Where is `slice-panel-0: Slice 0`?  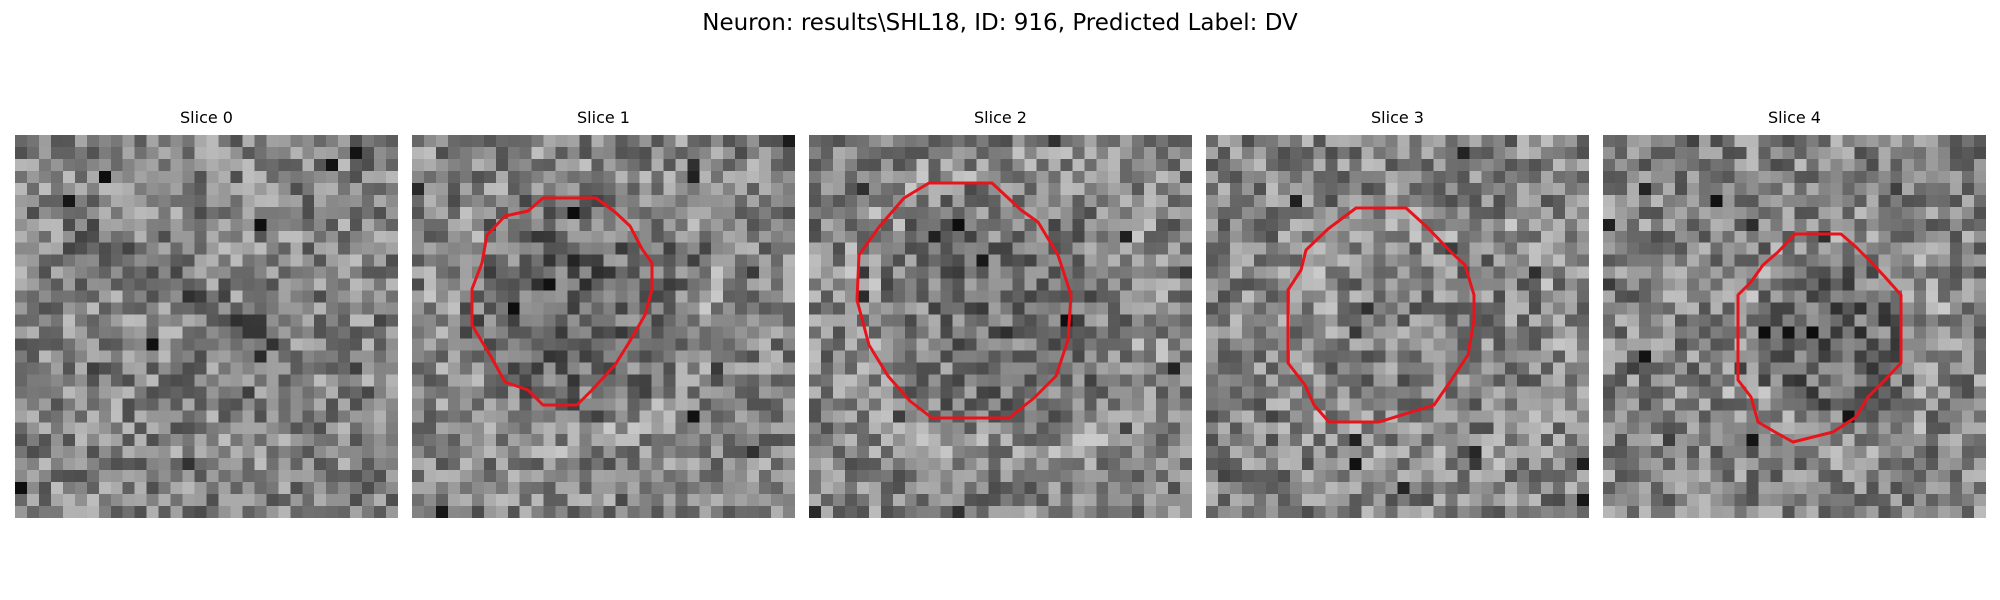 slice-panel-0: Slice 0 is located at coordinates (206, 314).